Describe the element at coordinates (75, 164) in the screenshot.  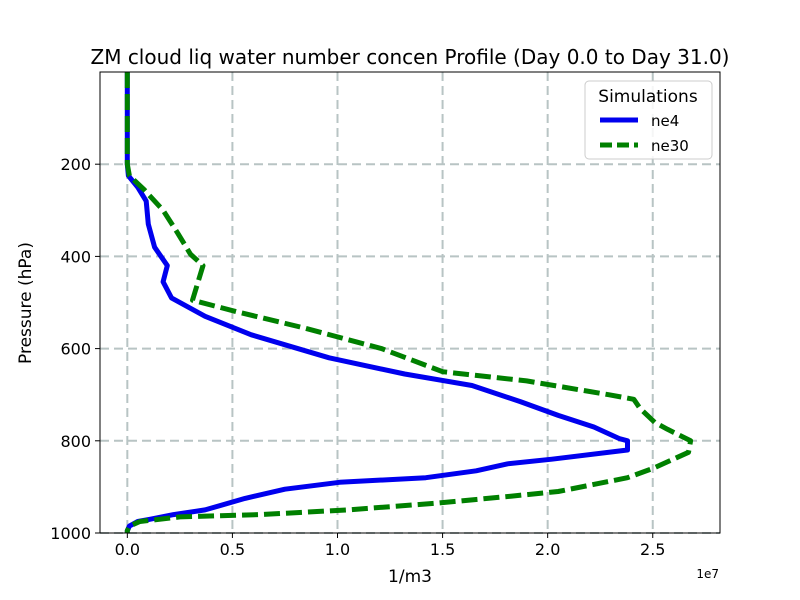
I see `y-tick-label-0: 200` at that location.